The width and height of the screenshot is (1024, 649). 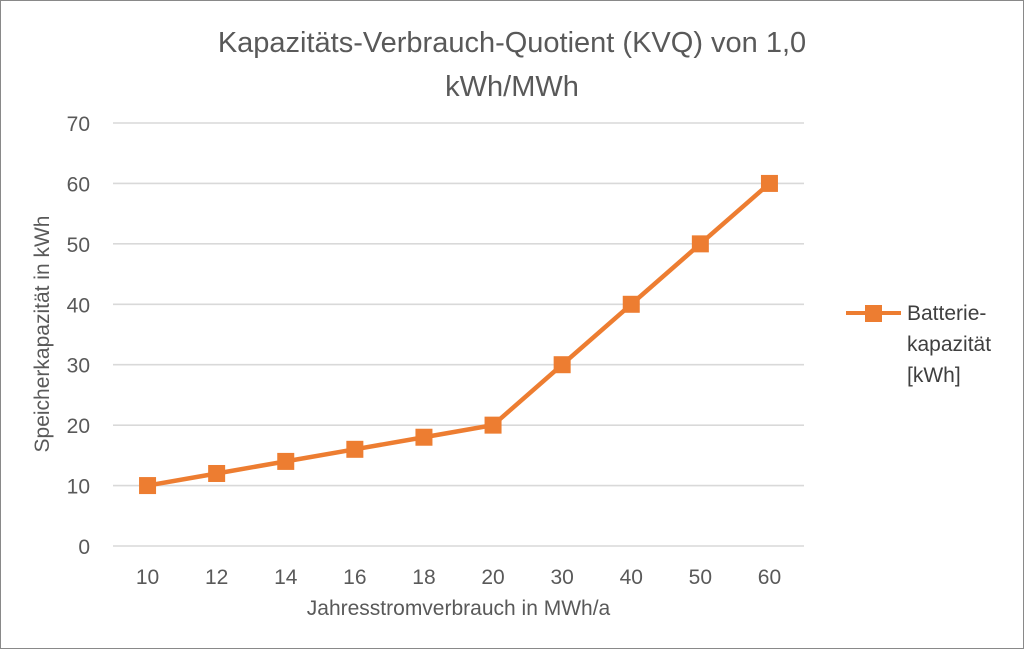 I want to click on legend-square-marker-icon, so click(x=873, y=313).